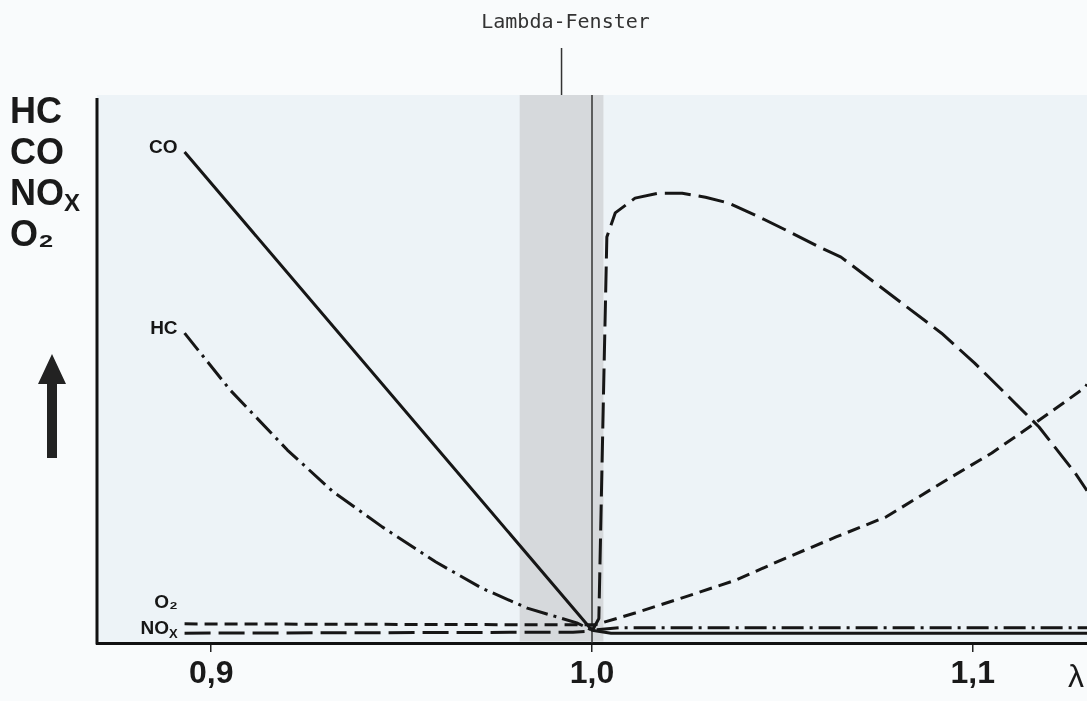 The image size is (1087, 701). I want to click on x-axis-title: λ, so click(1076, 676).